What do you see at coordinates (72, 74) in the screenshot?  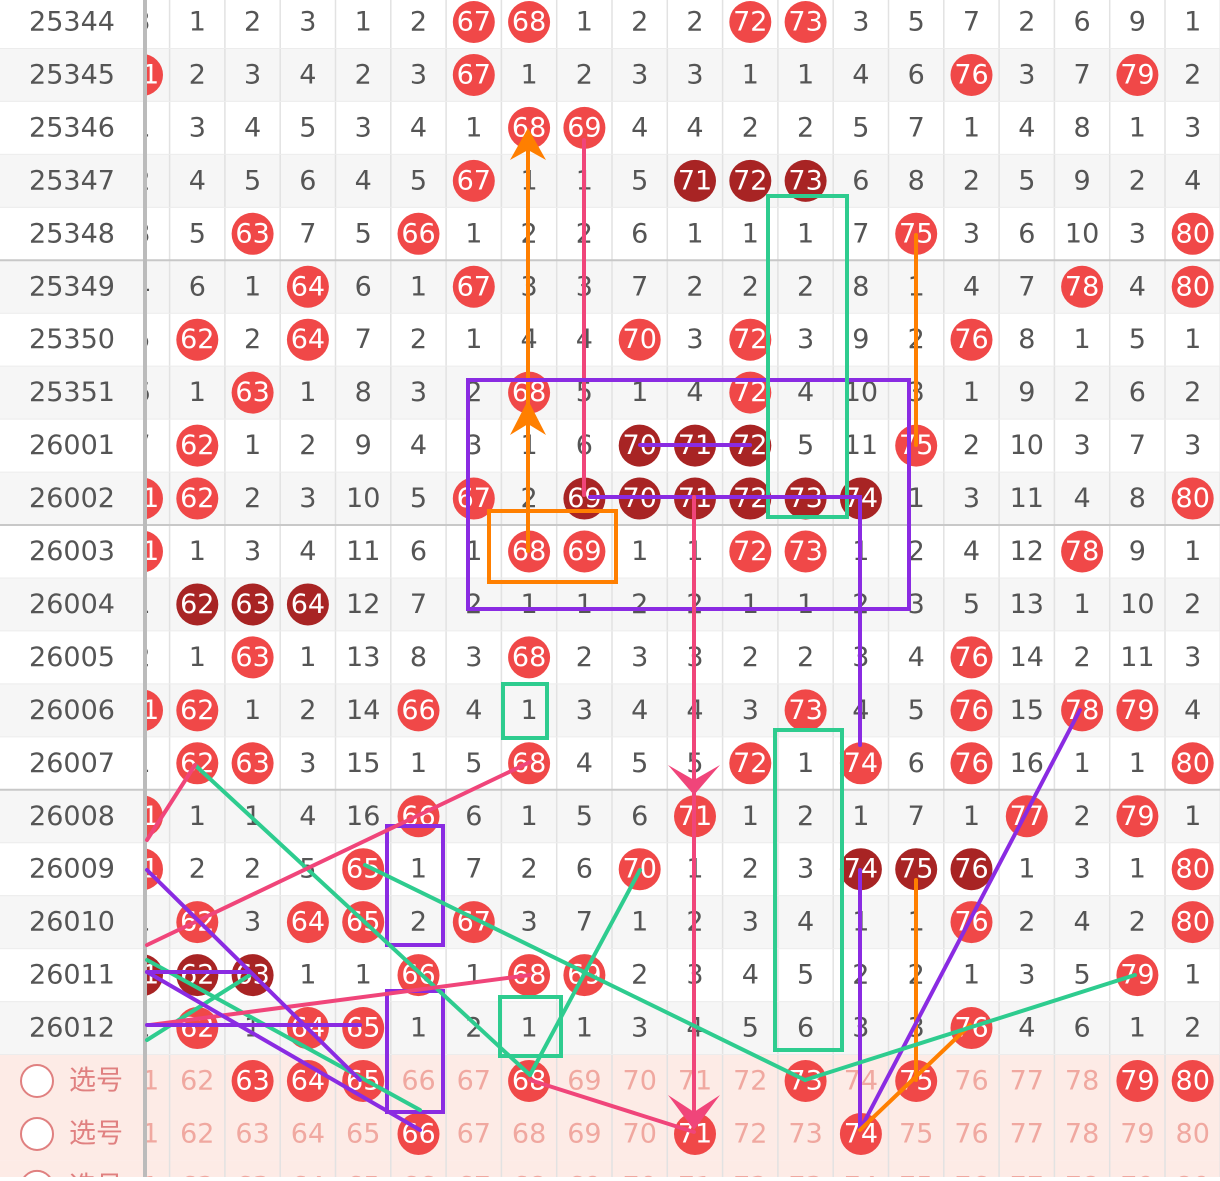 I see `period: 25345` at bounding box center [72, 74].